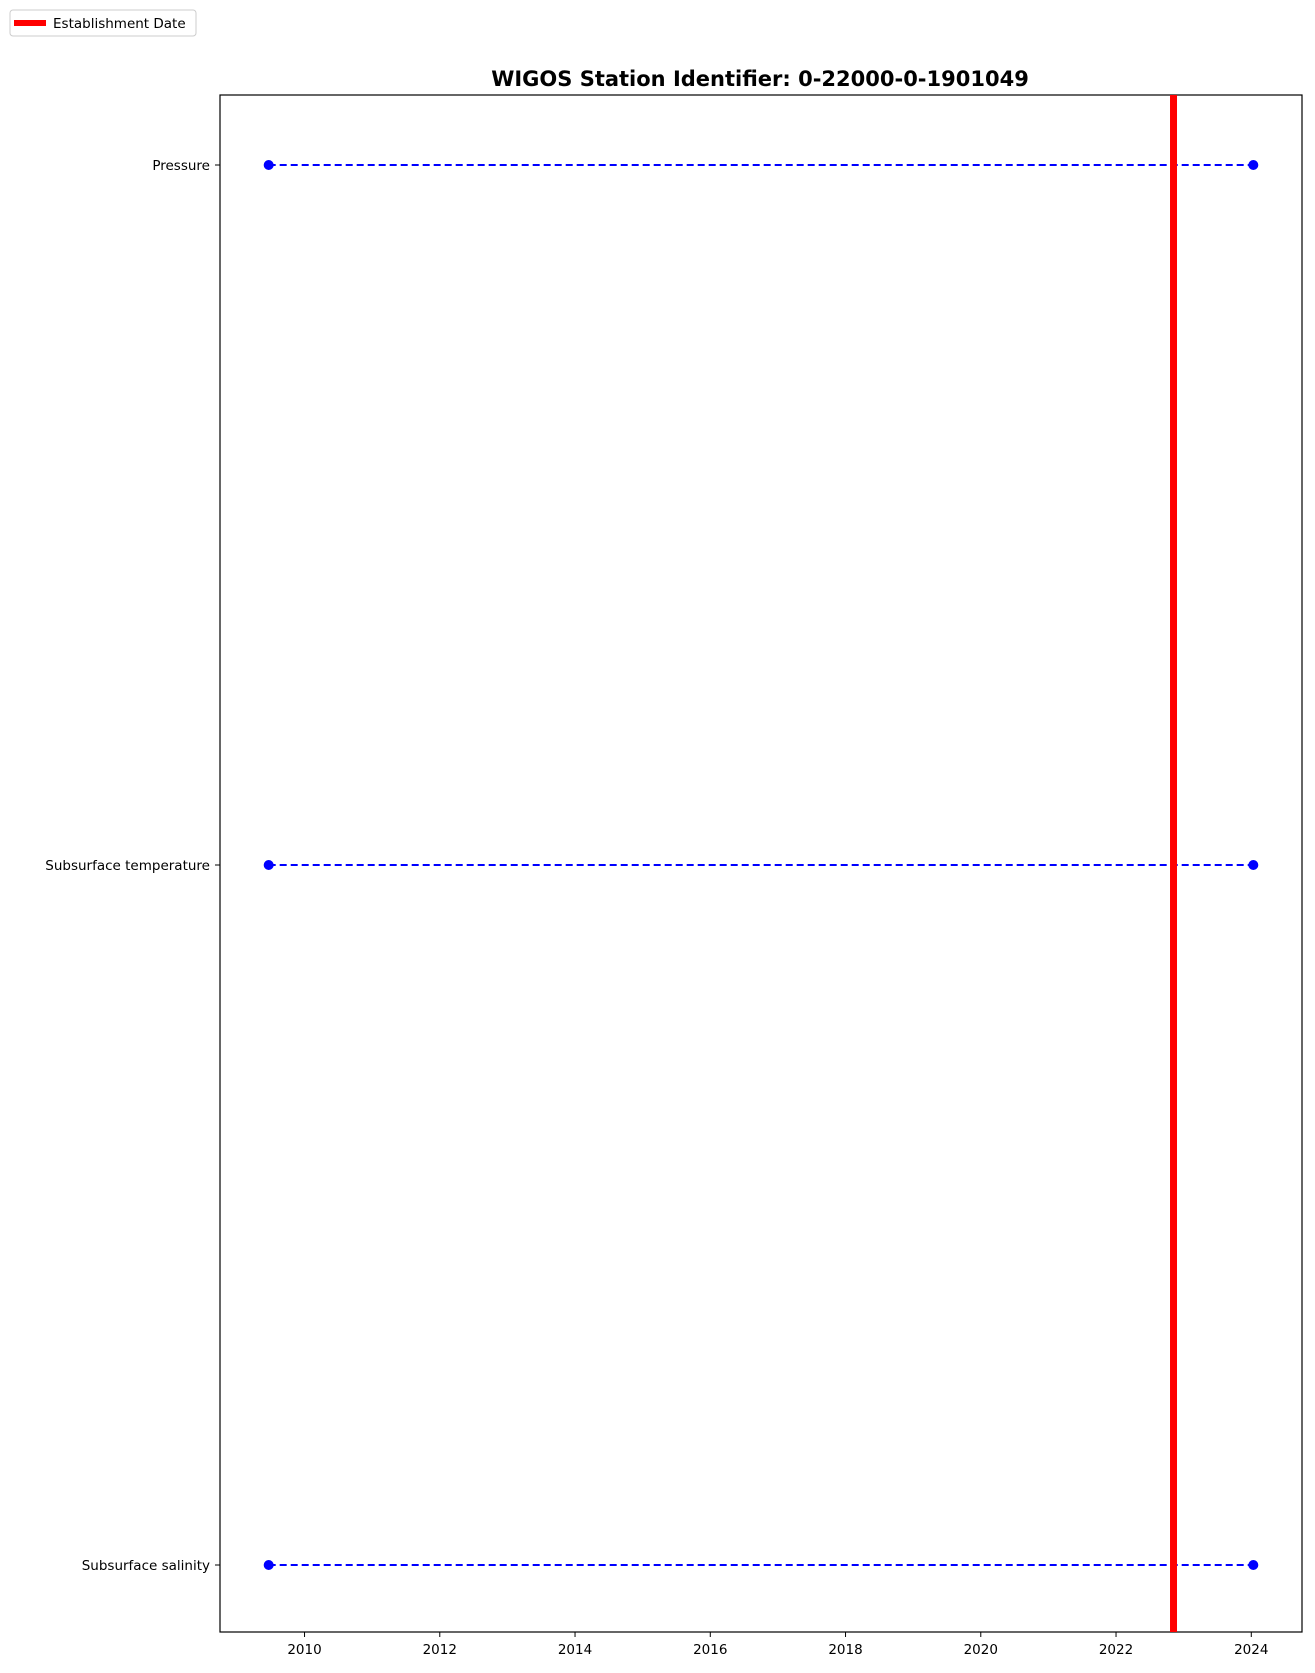  I want to click on legend-label-establishment-date: Establishment Date, so click(119, 24).